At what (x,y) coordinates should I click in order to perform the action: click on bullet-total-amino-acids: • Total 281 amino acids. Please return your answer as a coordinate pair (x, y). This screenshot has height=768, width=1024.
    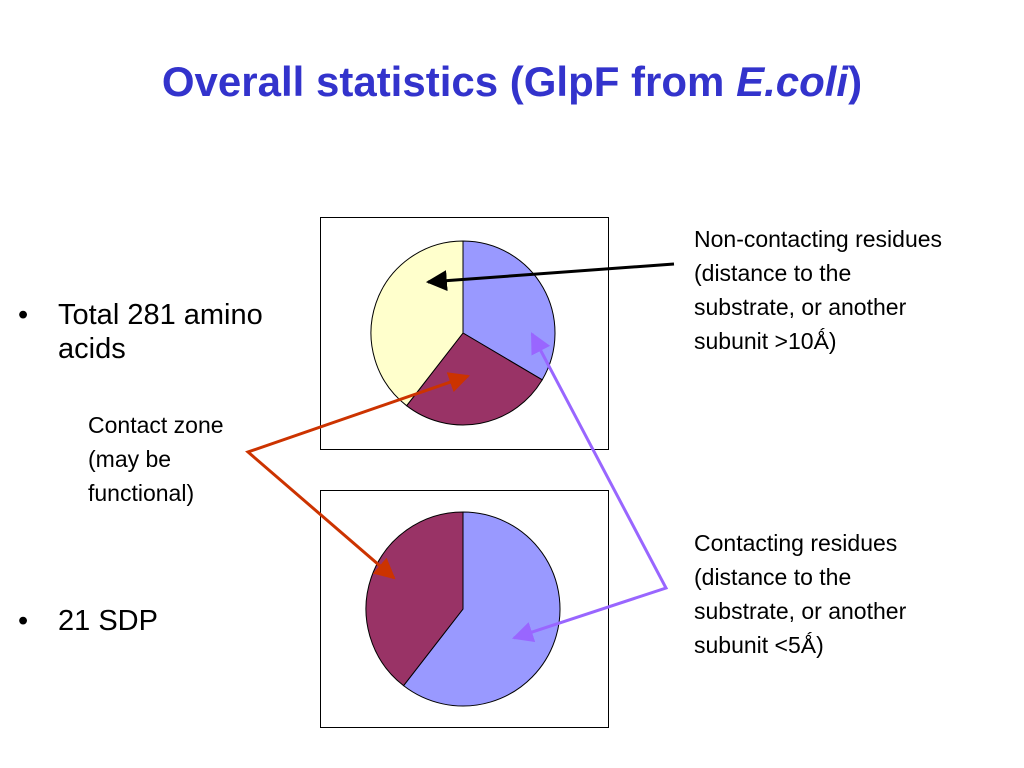
    Looking at the image, I should click on (168, 332).